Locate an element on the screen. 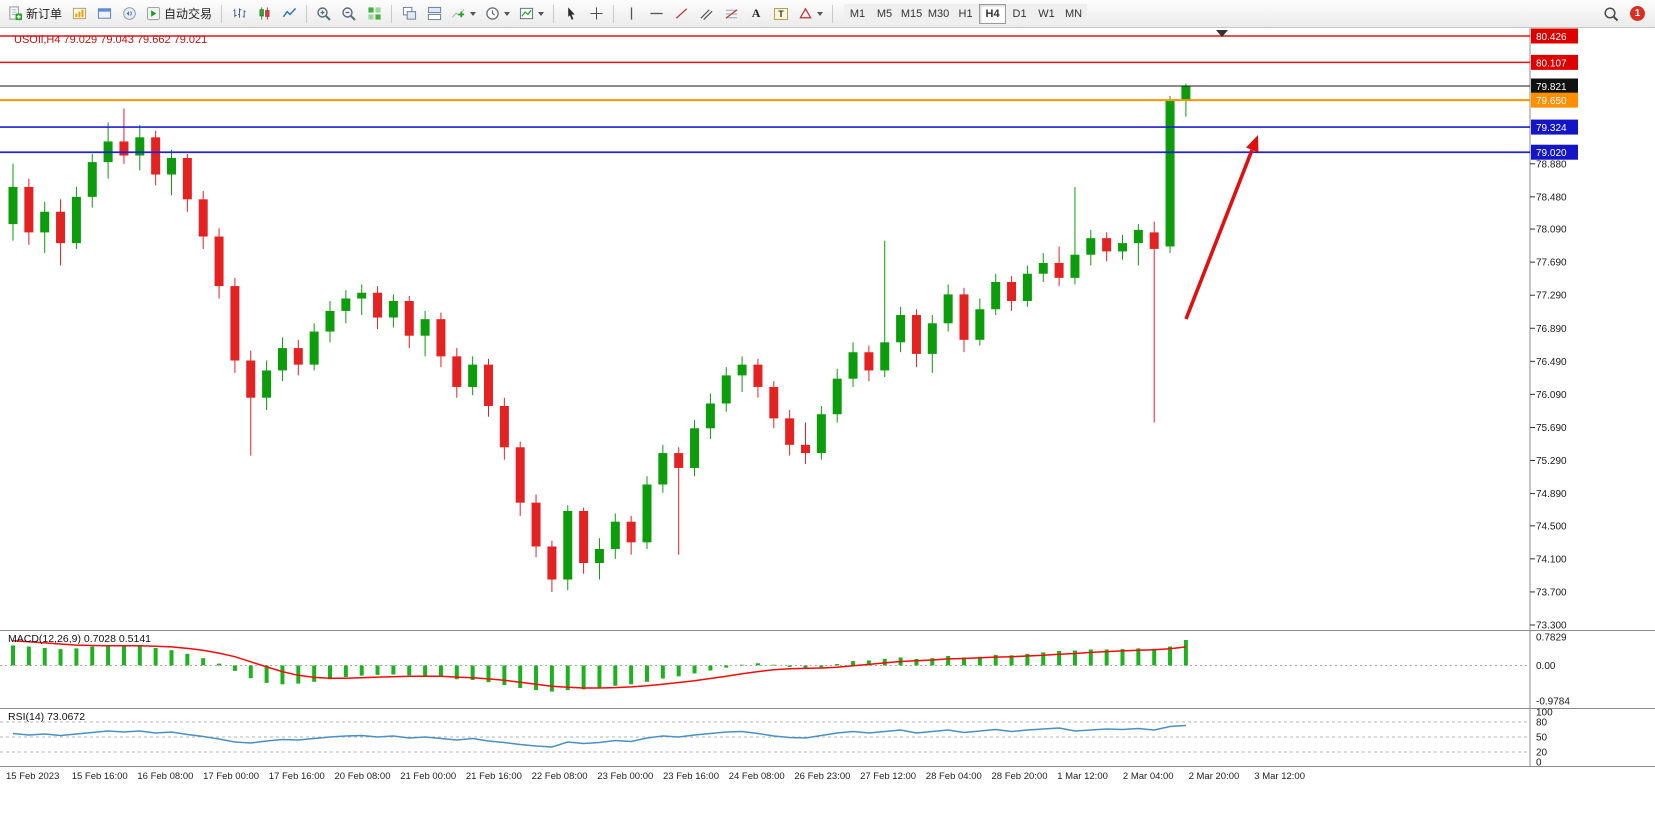 The width and height of the screenshot is (1655, 830). chart-shift-marker is located at coordinates (1222, 33).